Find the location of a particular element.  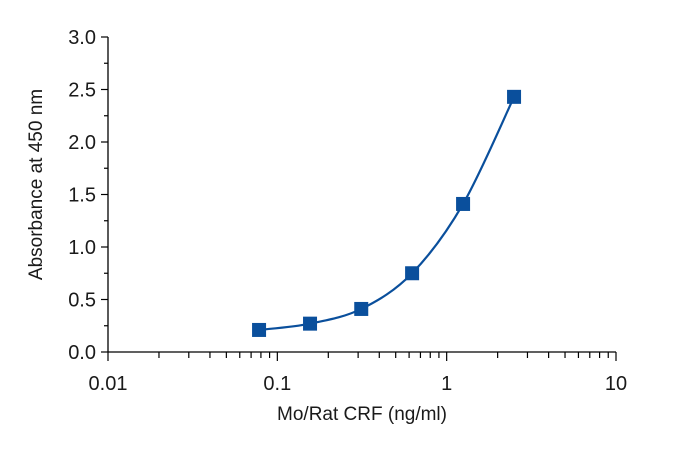

y-tick-label: 1.5 is located at coordinates (82, 196).